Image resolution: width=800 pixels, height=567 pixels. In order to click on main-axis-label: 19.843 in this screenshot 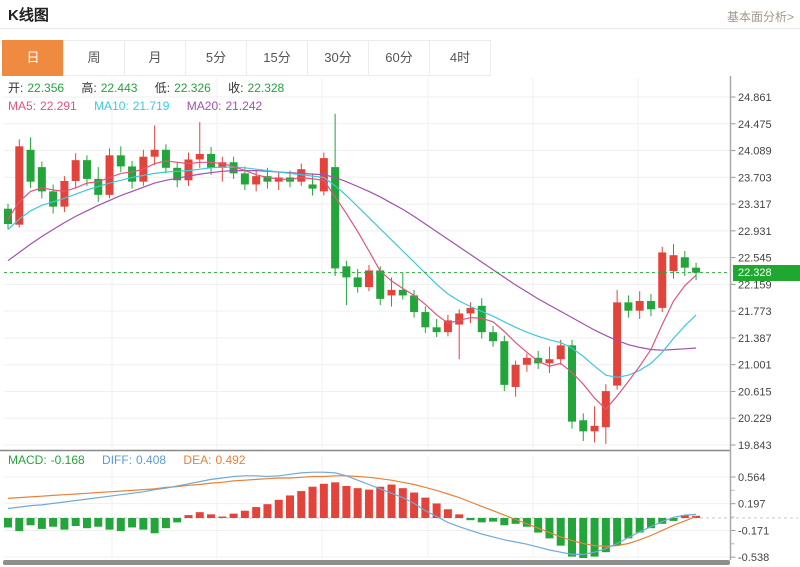, I will do `click(755, 446)`.